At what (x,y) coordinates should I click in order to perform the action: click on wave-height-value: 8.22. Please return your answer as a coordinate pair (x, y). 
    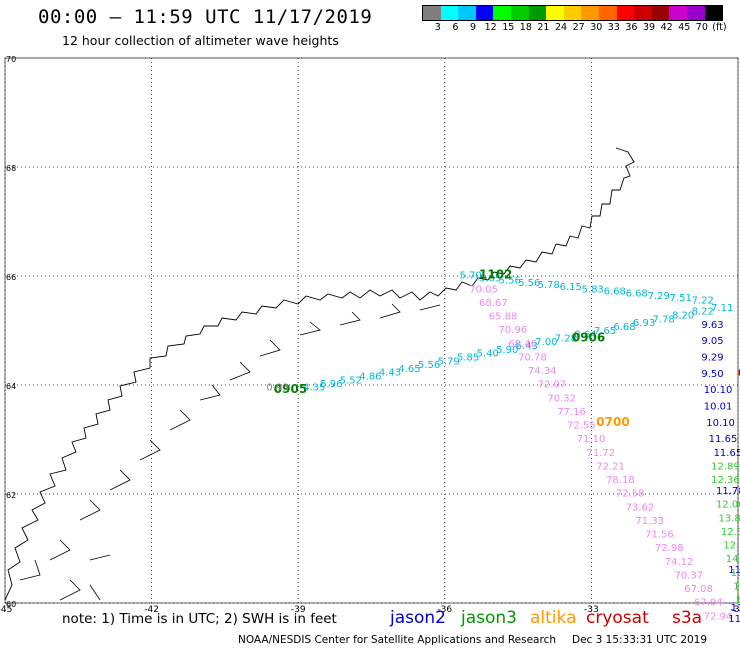
    Looking at the image, I should click on (703, 312).